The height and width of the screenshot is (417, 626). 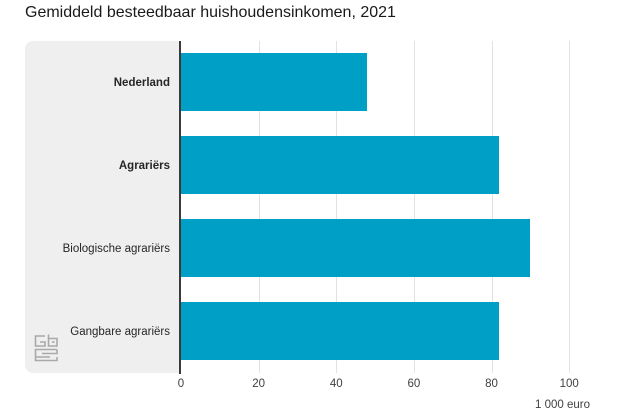 What do you see at coordinates (116, 248) in the screenshot?
I see `category-label: Biologische agrariërs` at bounding box center [116, 248].